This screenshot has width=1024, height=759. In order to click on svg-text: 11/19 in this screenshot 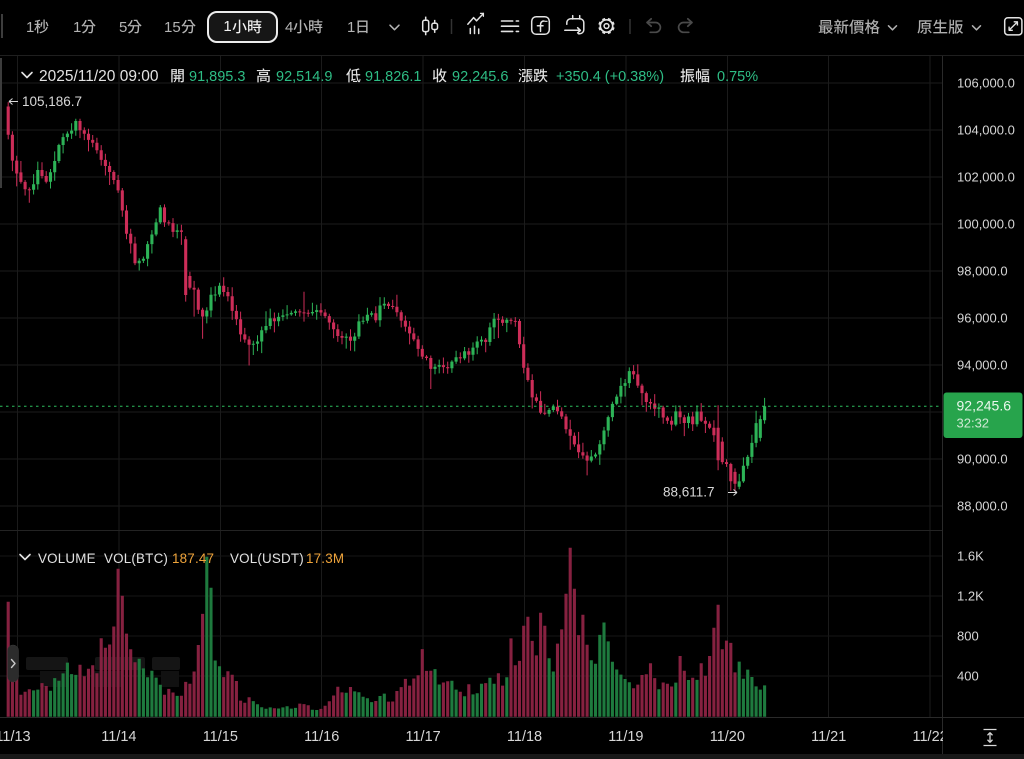, I will do `click(625, 737)`.